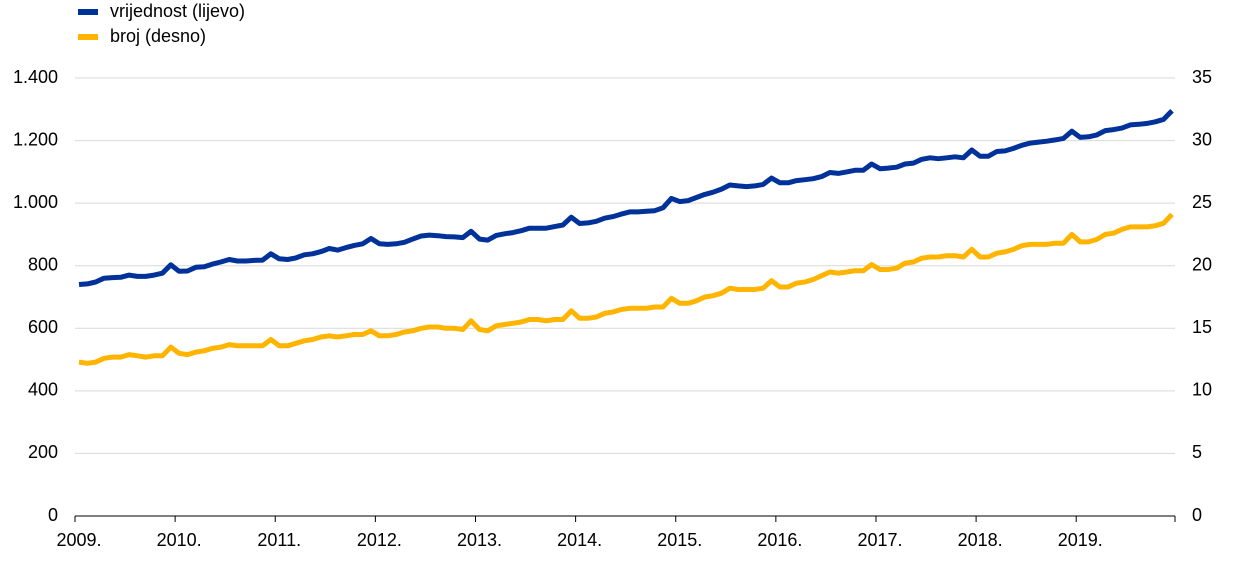  I want to click on x-tick-label: 2009., so click(78, 540).